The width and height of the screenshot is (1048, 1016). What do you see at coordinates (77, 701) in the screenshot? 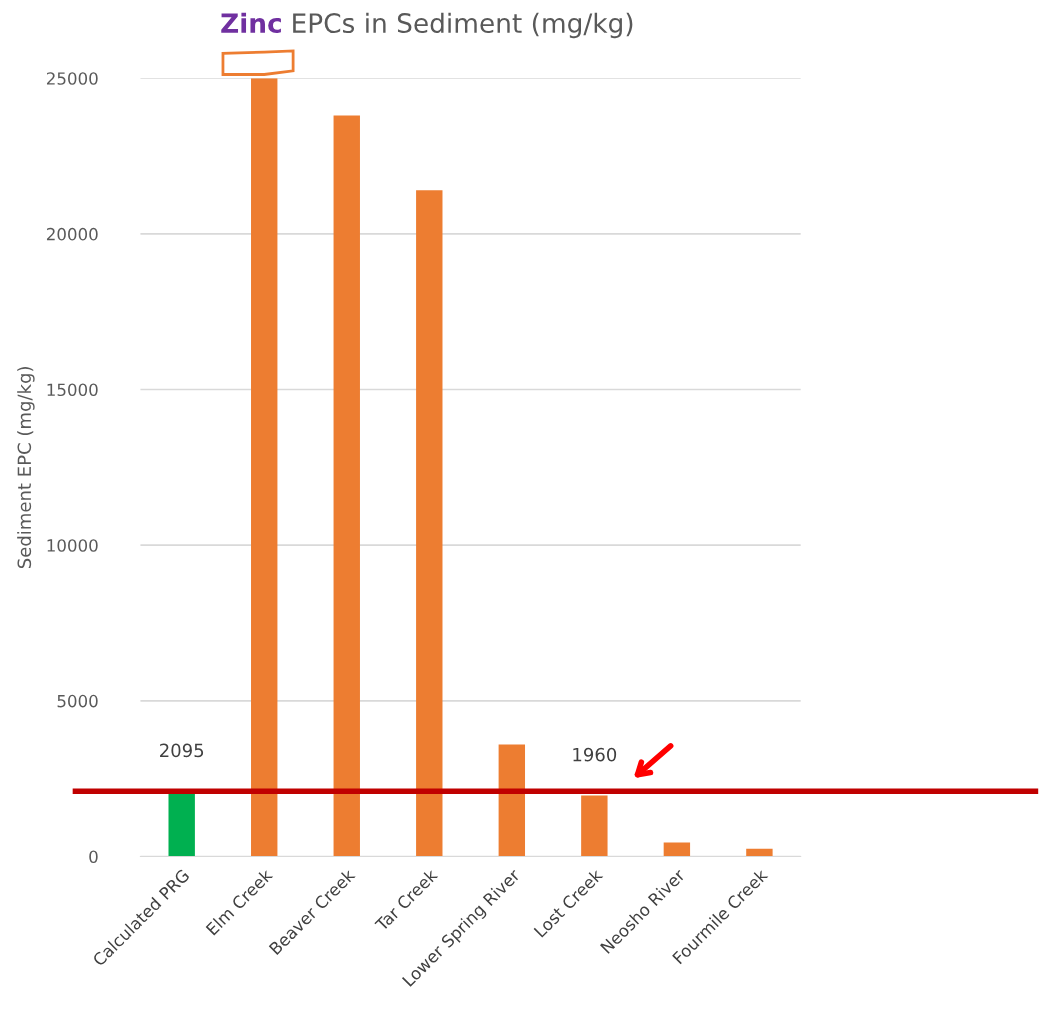
I see `y-tick-label: 5000` at bounding box center [77, 701].